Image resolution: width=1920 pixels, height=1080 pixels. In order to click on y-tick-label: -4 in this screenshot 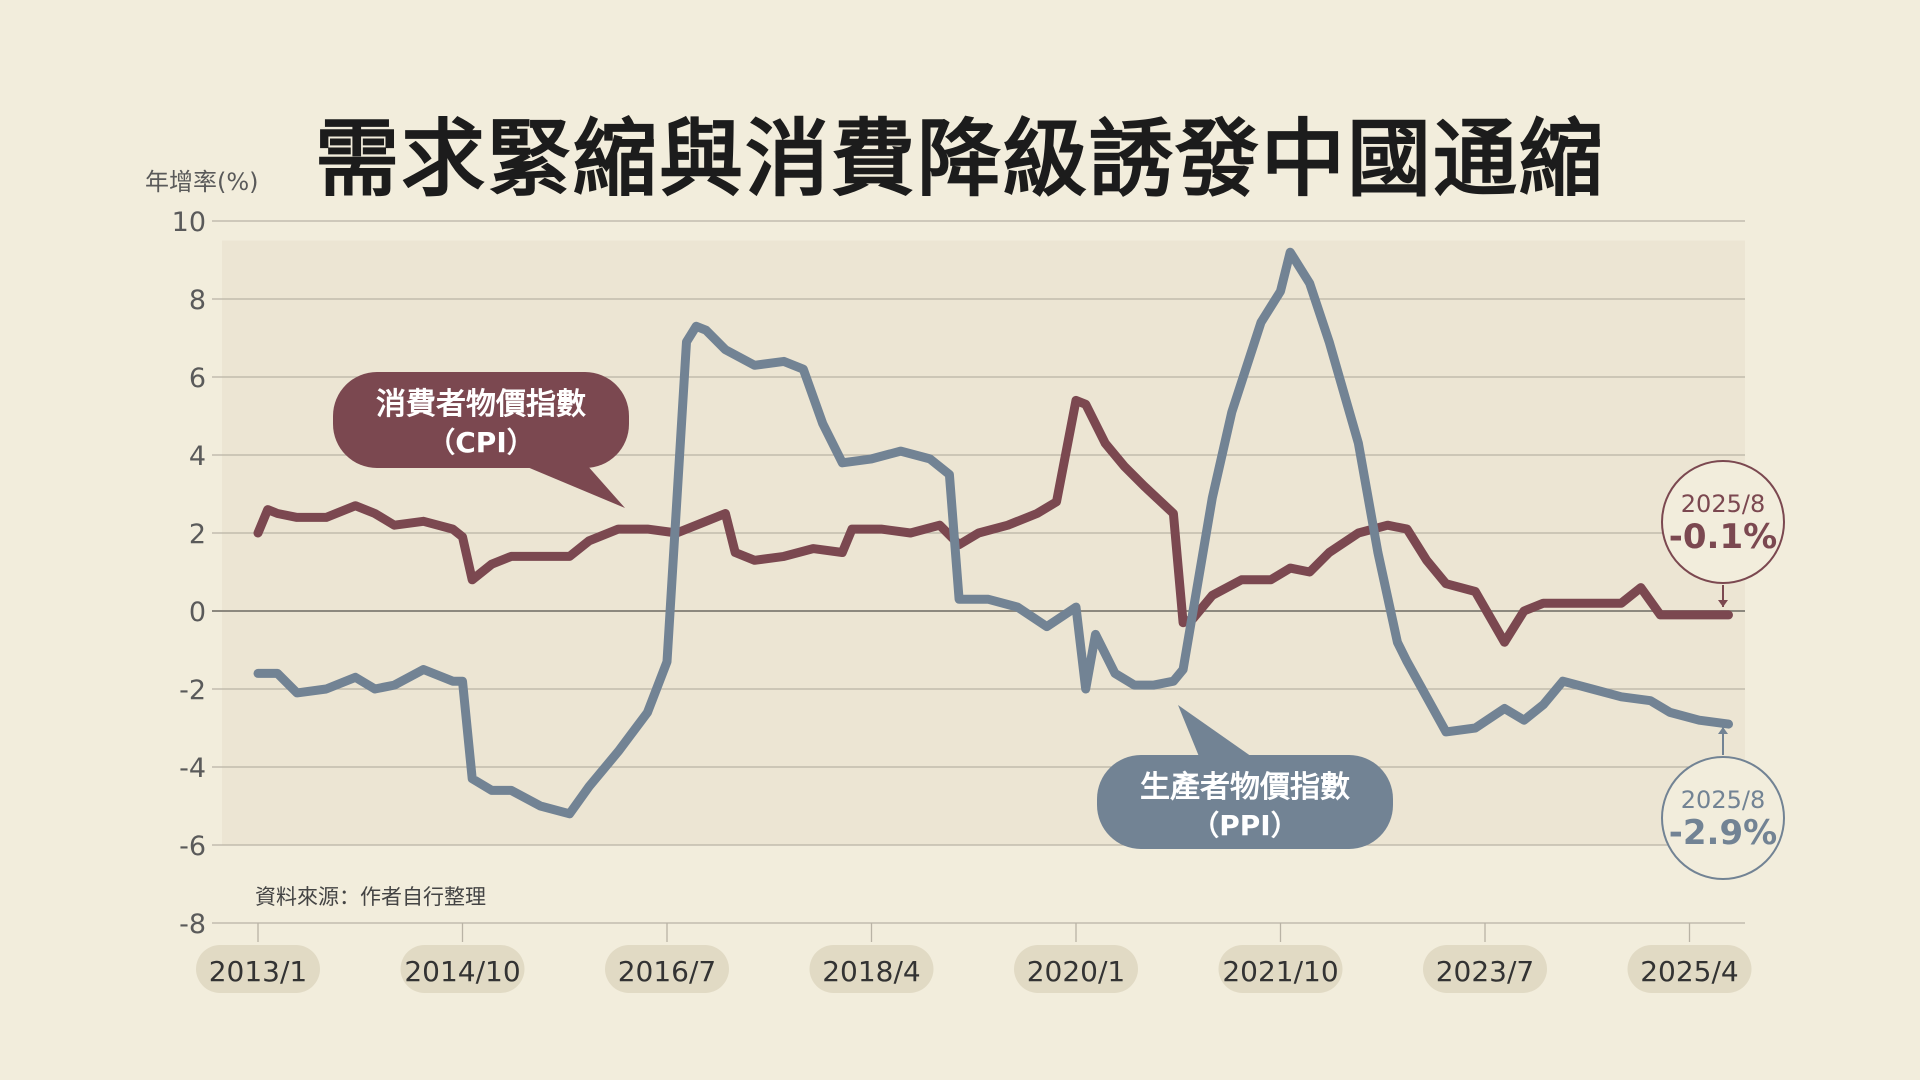, I will do `click(192, 768)`.